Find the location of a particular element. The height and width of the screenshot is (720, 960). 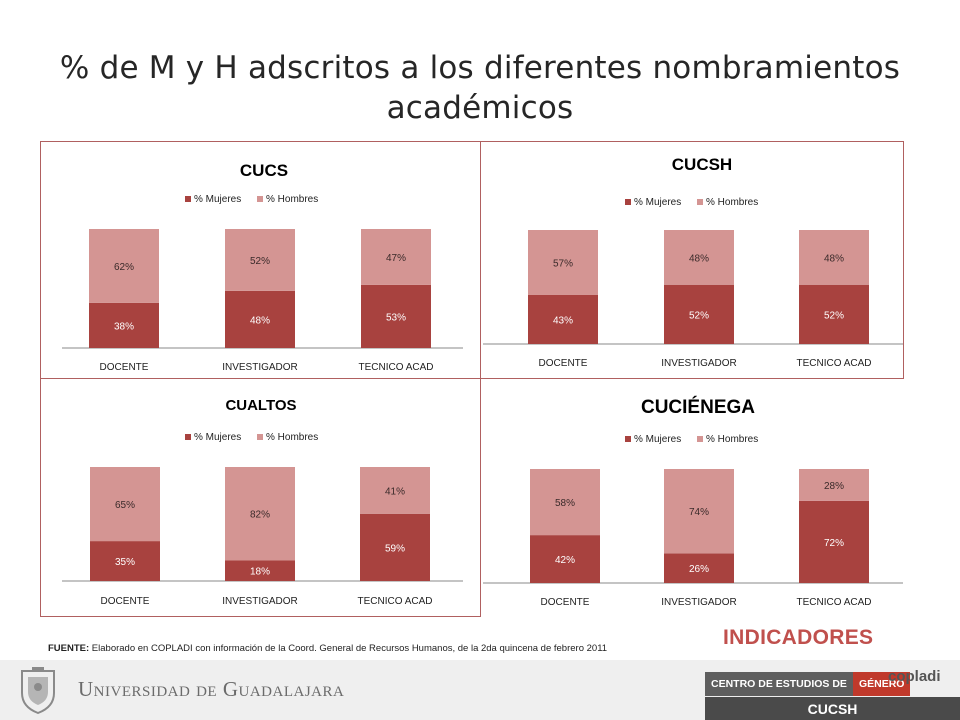

data-label-hombres: 52% is located at coordinates (260, 261).